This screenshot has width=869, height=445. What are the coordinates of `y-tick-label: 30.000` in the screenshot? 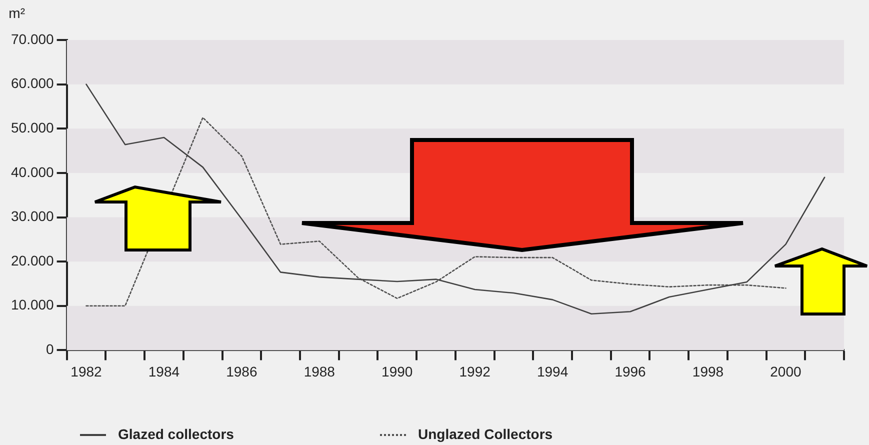 It's located at (32, 216).